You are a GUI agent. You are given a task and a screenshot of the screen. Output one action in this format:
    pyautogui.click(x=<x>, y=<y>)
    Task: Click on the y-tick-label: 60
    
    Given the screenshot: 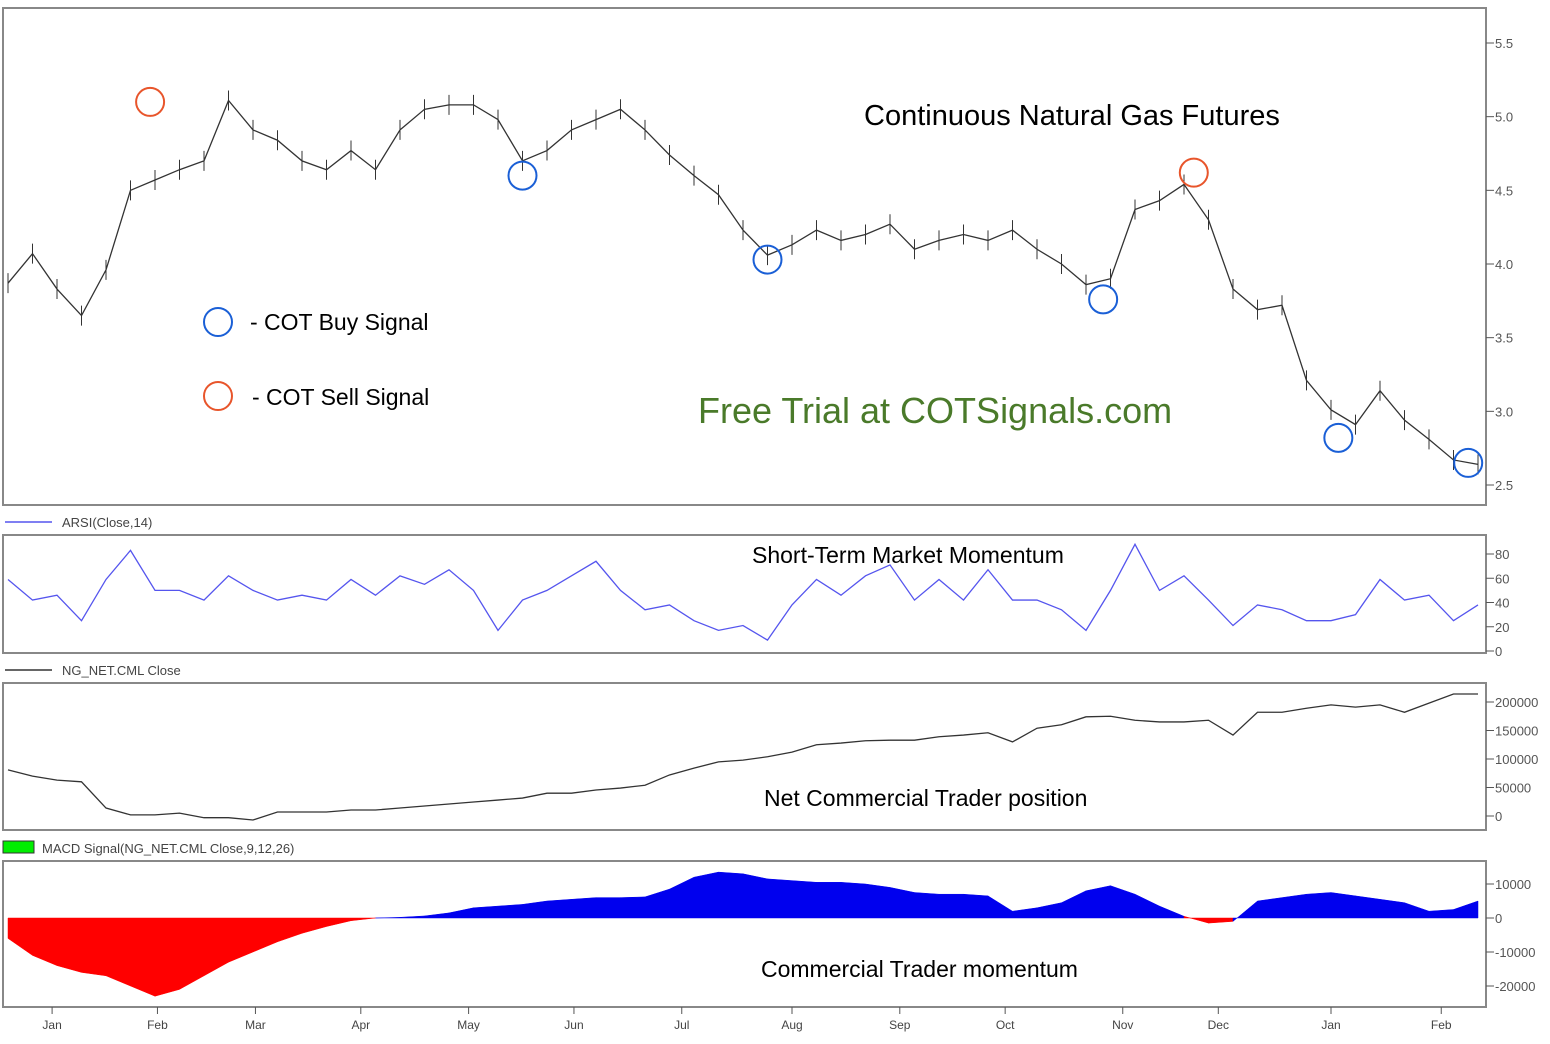 What is the action you would take?
    pyautogui.click(x=1502, y=578)
    